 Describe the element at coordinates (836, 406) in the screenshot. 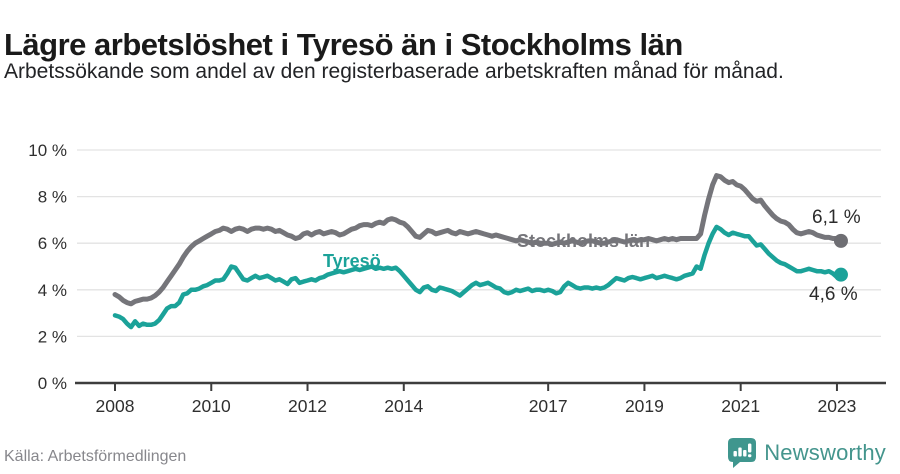

I see `x-axis-label: 2023` at that location.